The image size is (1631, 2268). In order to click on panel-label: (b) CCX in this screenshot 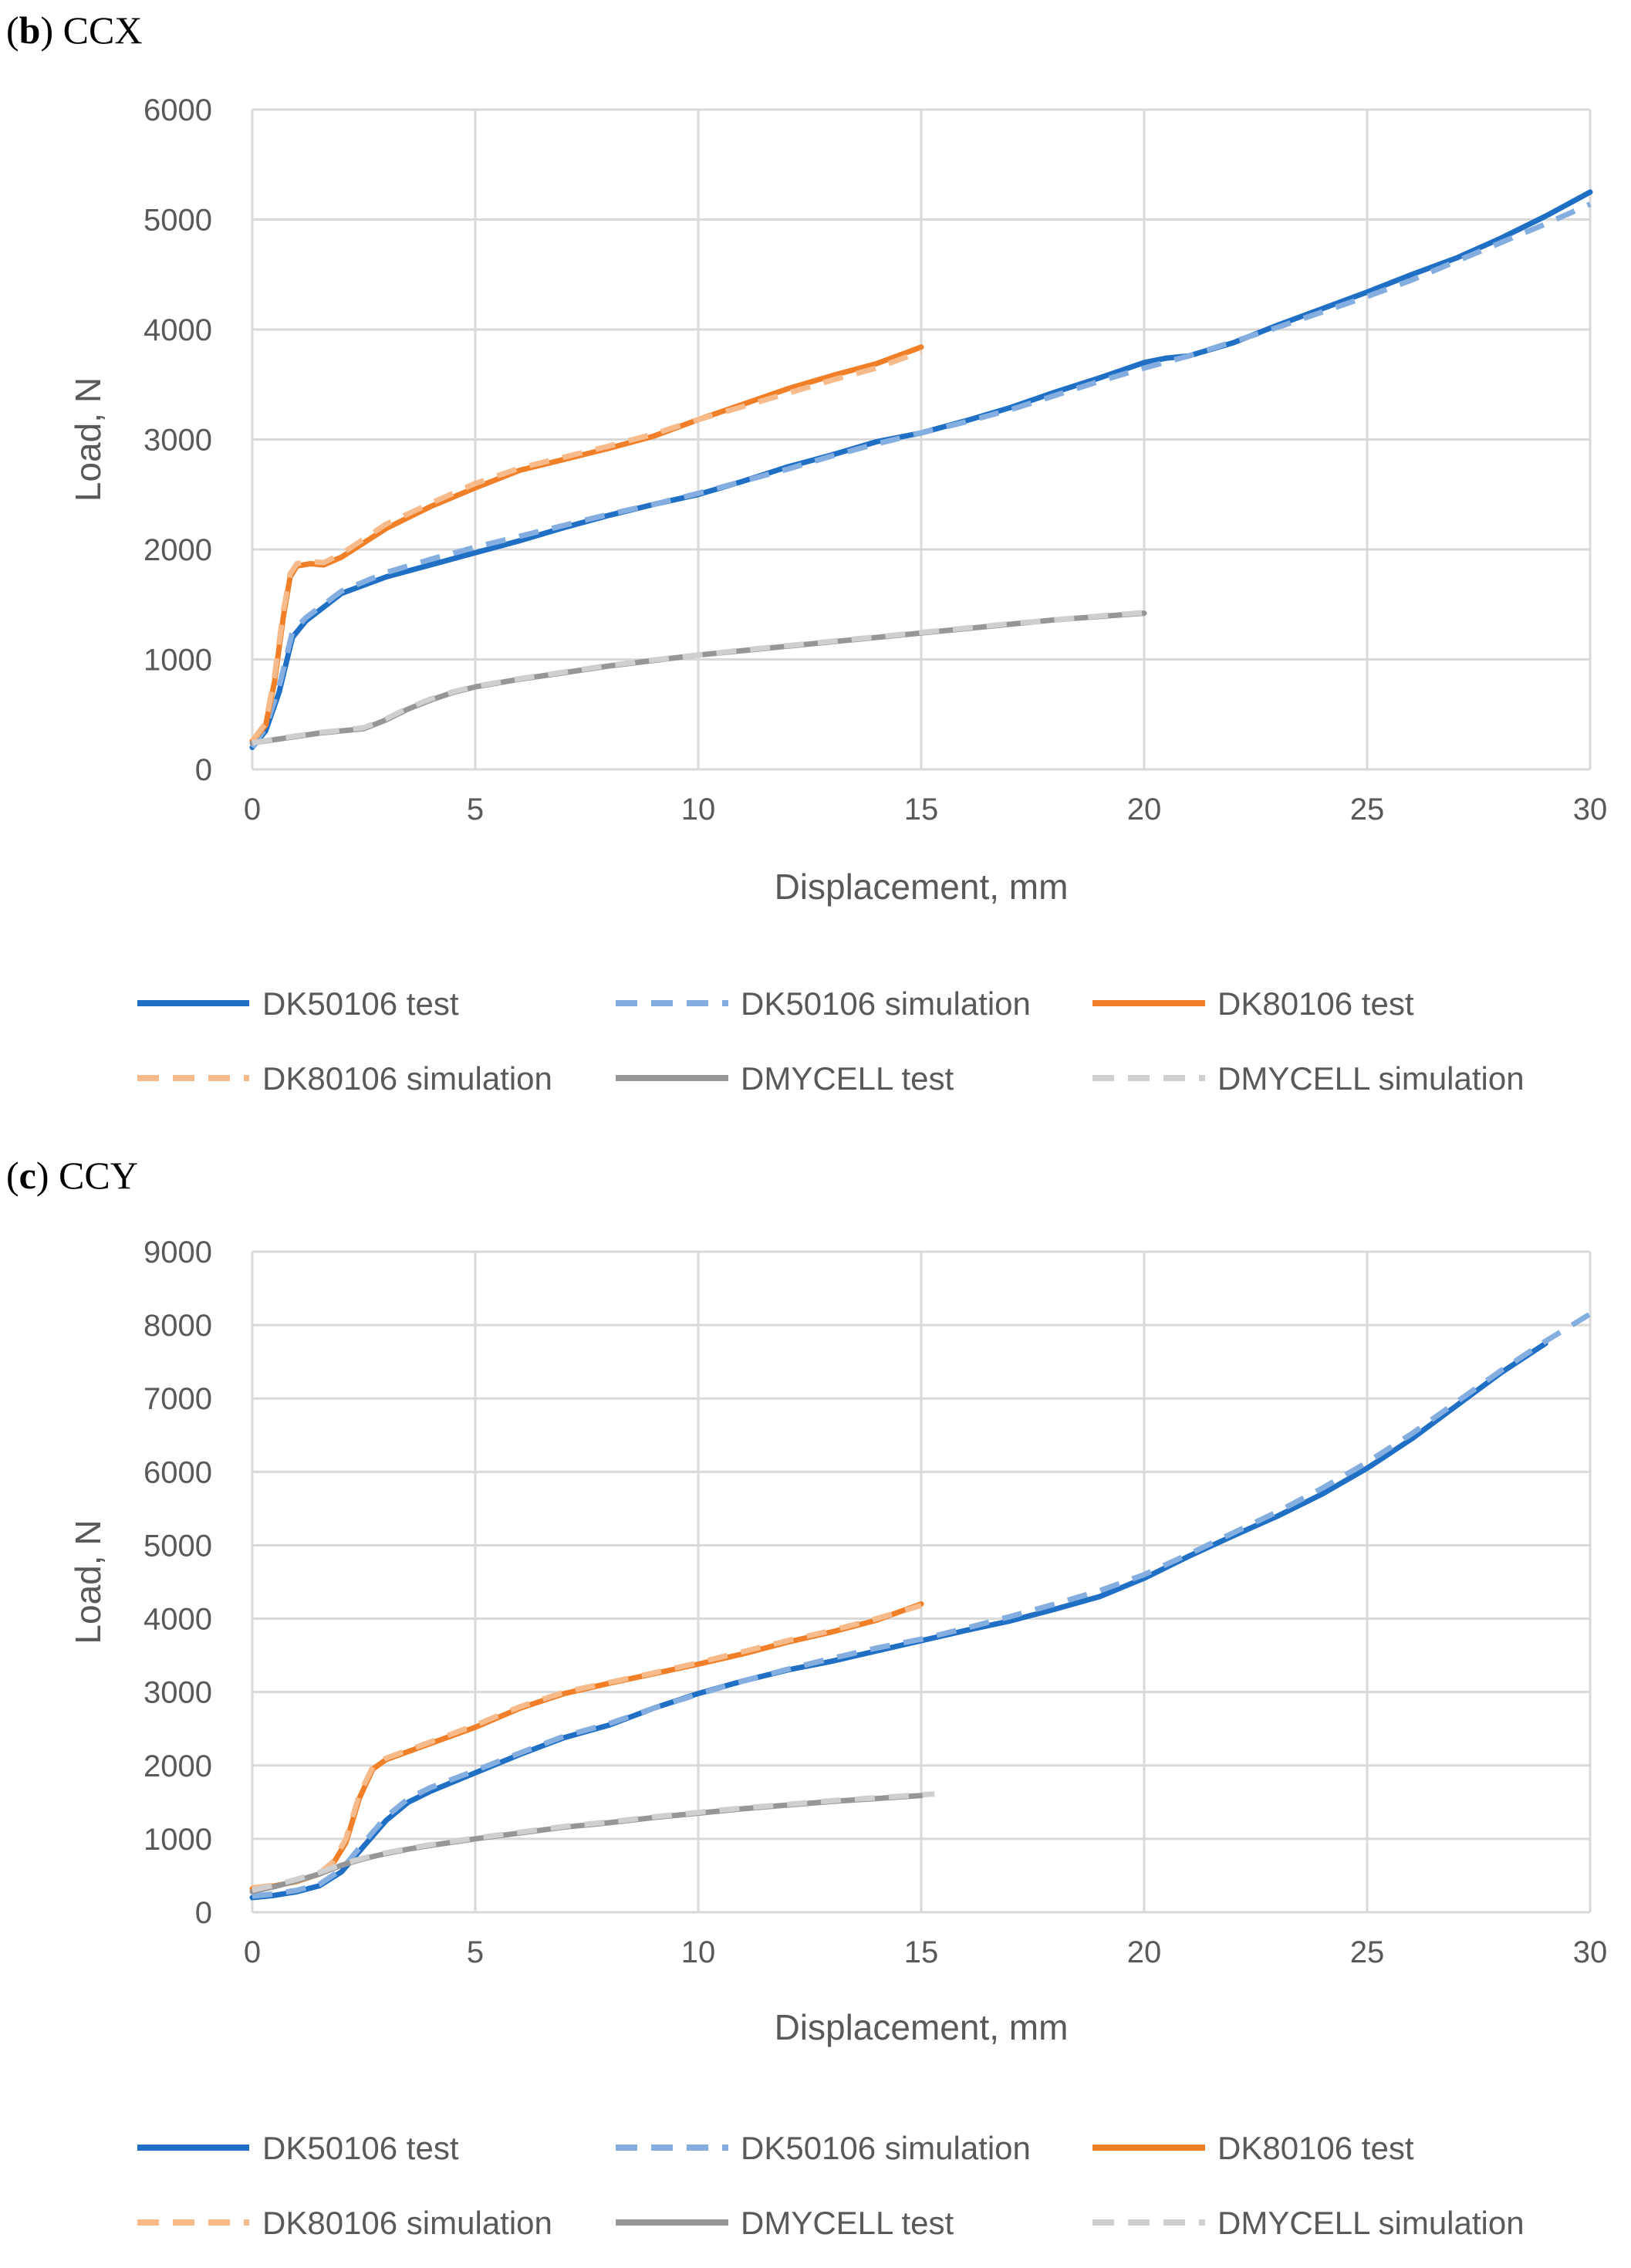, I will do `click(74, 30)`.